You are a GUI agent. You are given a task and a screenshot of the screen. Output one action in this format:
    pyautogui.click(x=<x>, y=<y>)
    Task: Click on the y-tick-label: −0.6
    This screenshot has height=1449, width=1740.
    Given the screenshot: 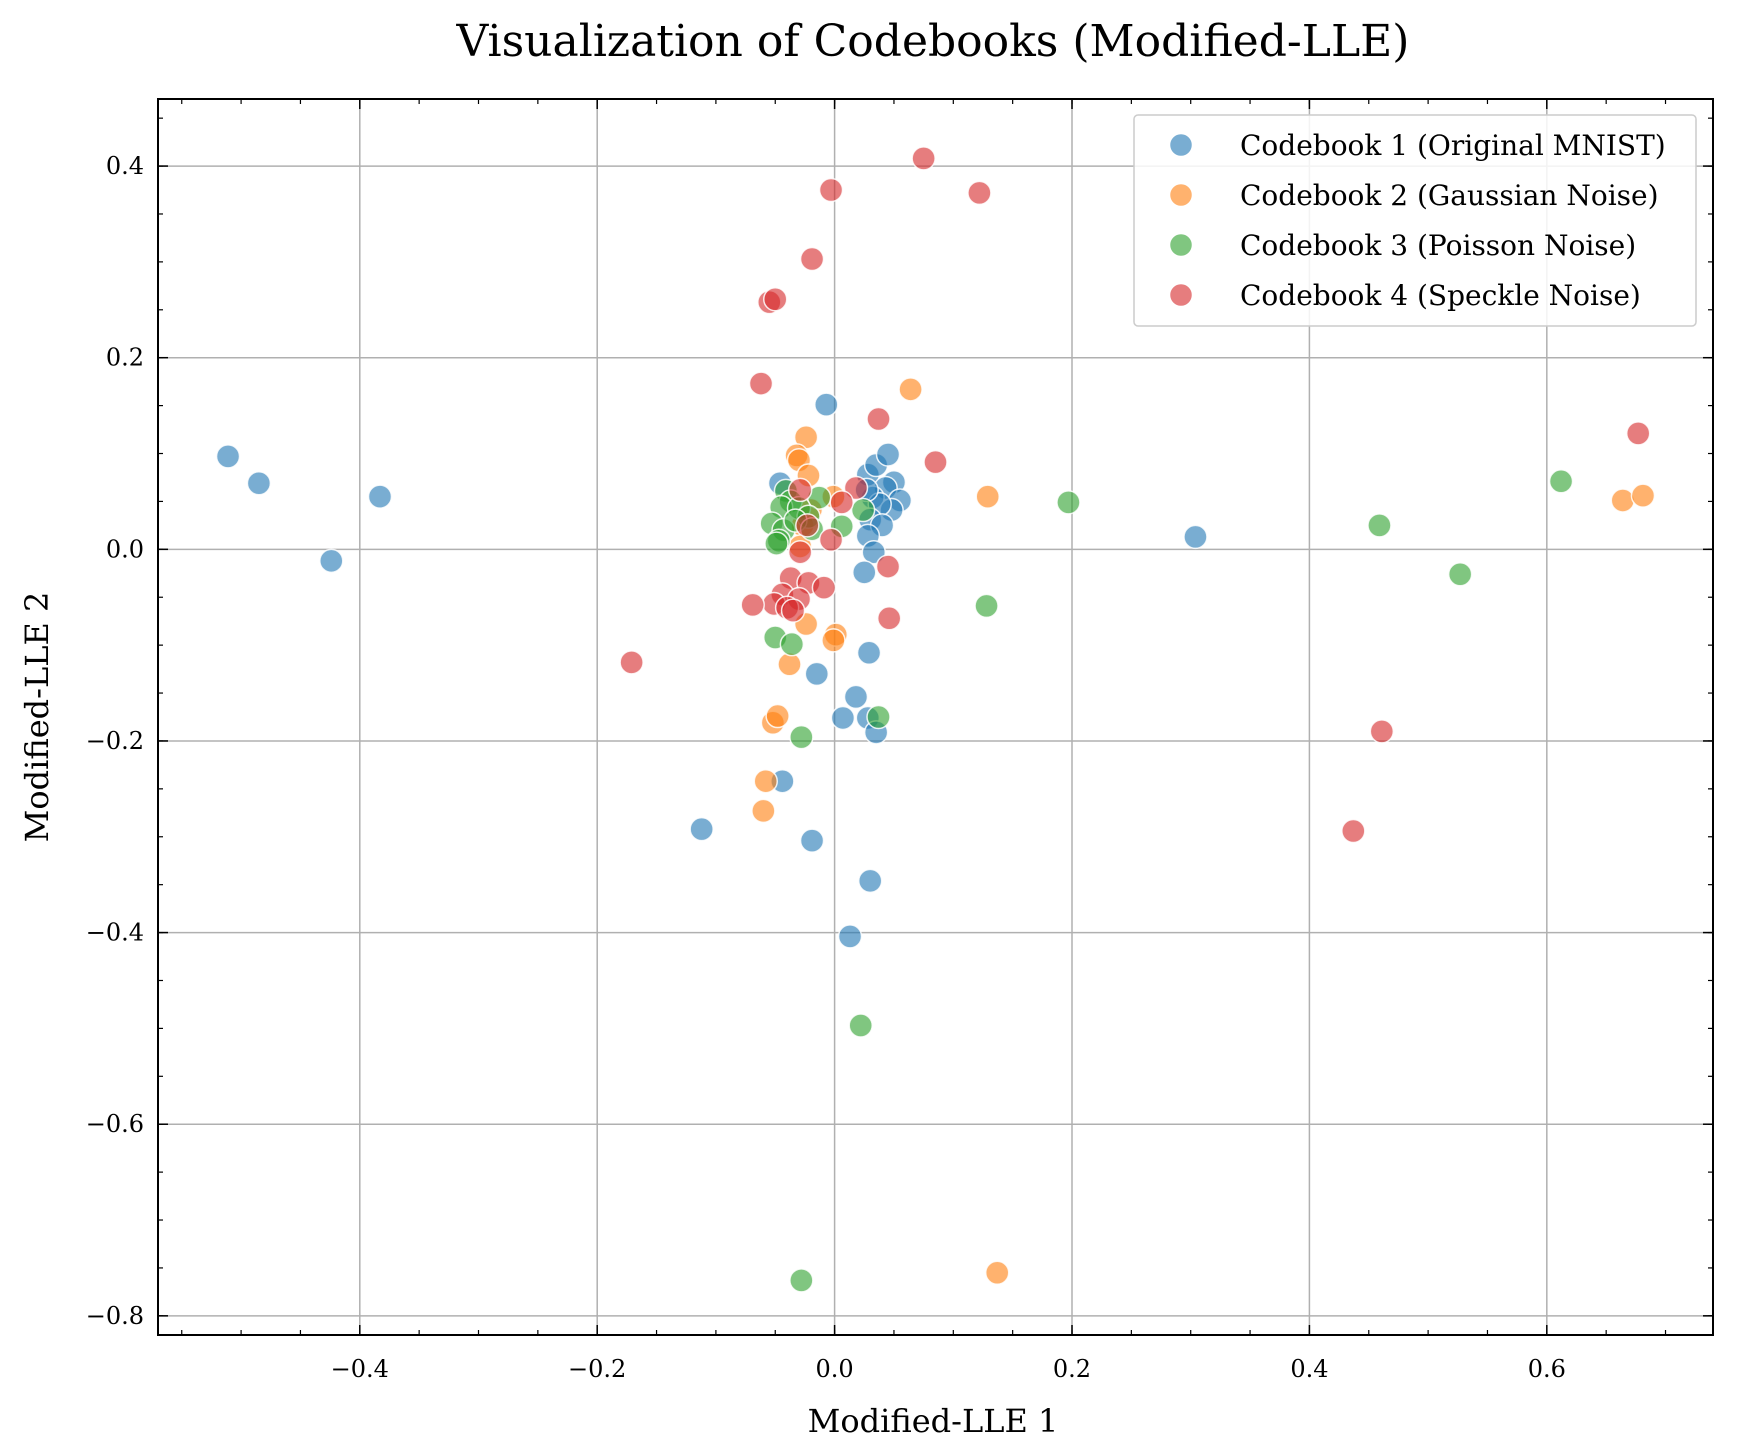 What is the action you would take?
    pyautogui.click(x=115, y=1124)
    